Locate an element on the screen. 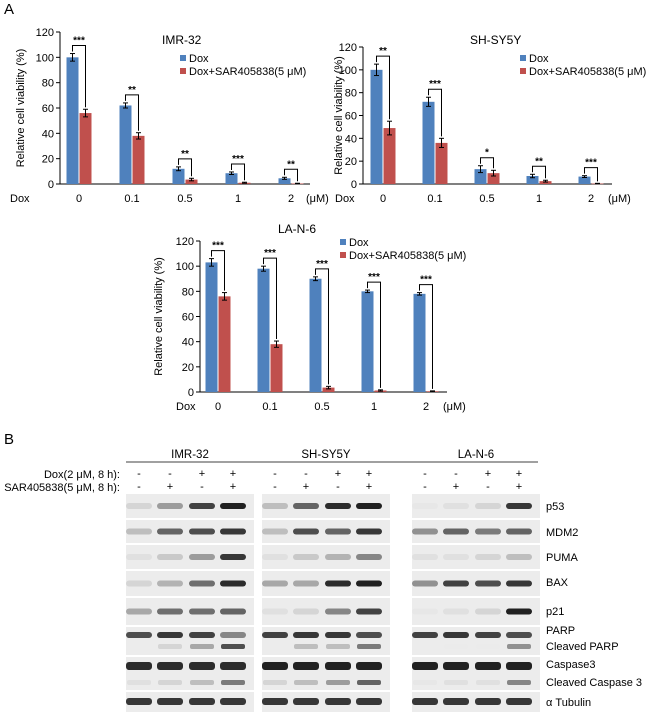 Image resolution: width=650 pixels, height=714 pixels. y-tick-label: 20 is located at coordinates (48, 160).